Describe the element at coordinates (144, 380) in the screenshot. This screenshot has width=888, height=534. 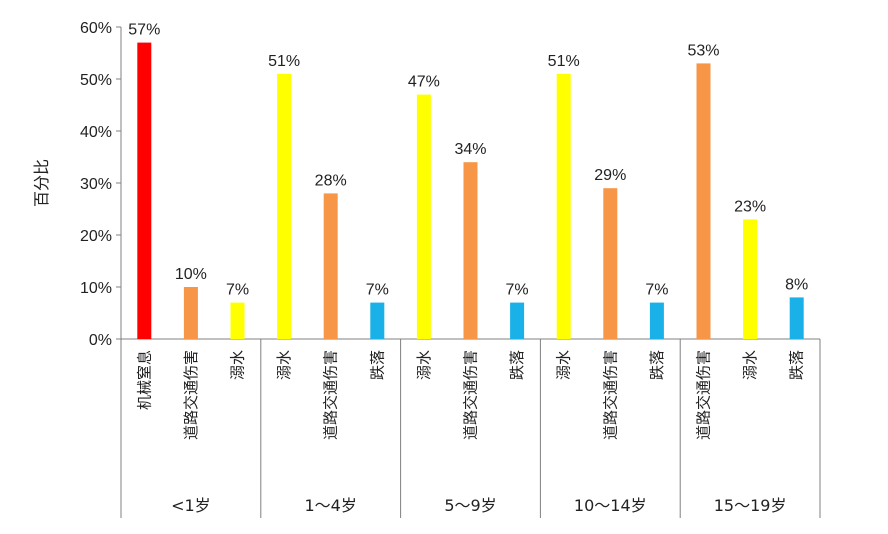
I see `category-label: 机械窒息` at that location.